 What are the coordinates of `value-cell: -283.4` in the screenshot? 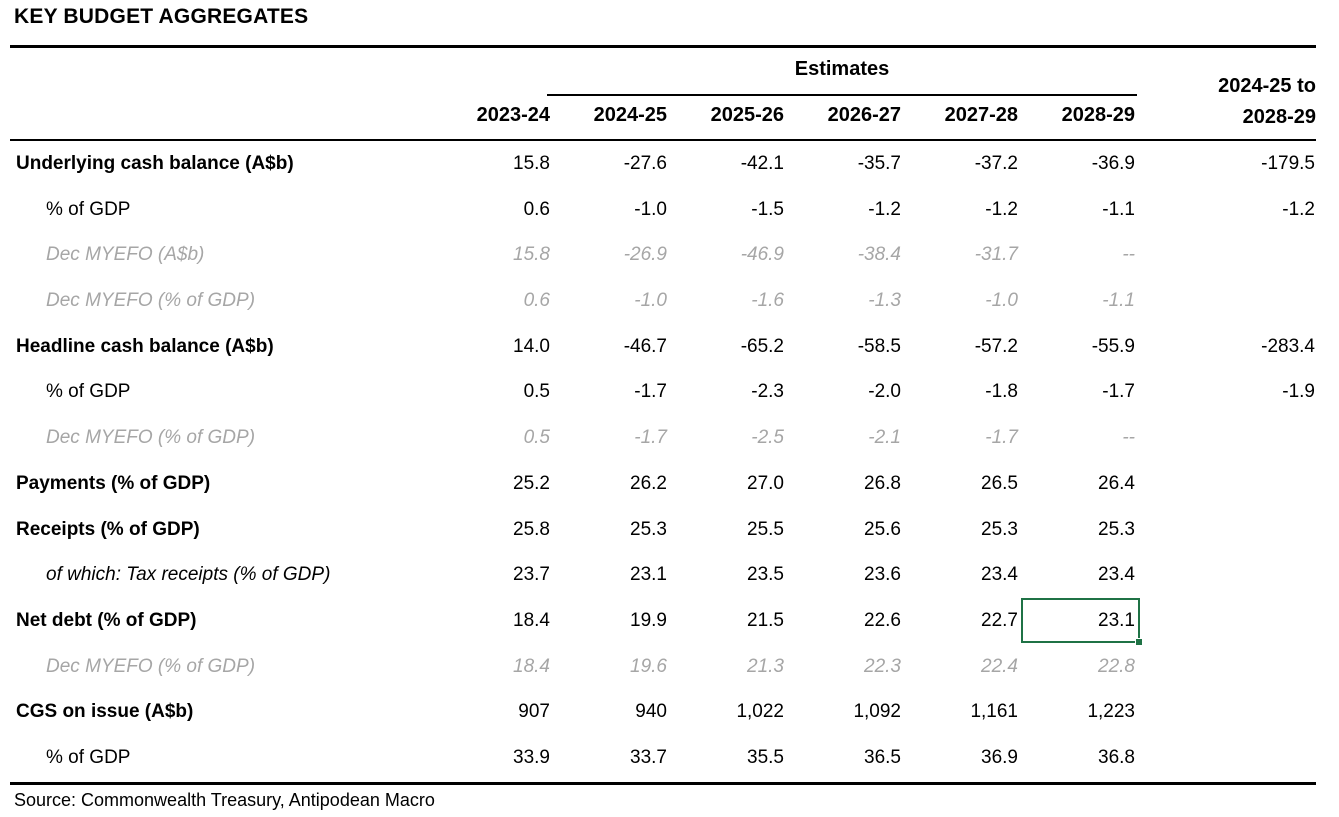 It's located at (1288, 346).